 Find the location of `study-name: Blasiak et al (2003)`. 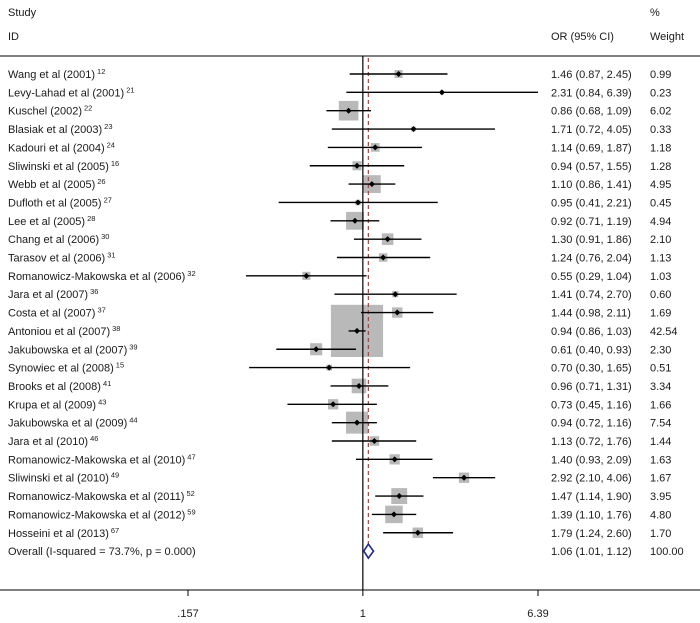

study-name: Blasiak et al (2003) is located at coordinates (55, 130).